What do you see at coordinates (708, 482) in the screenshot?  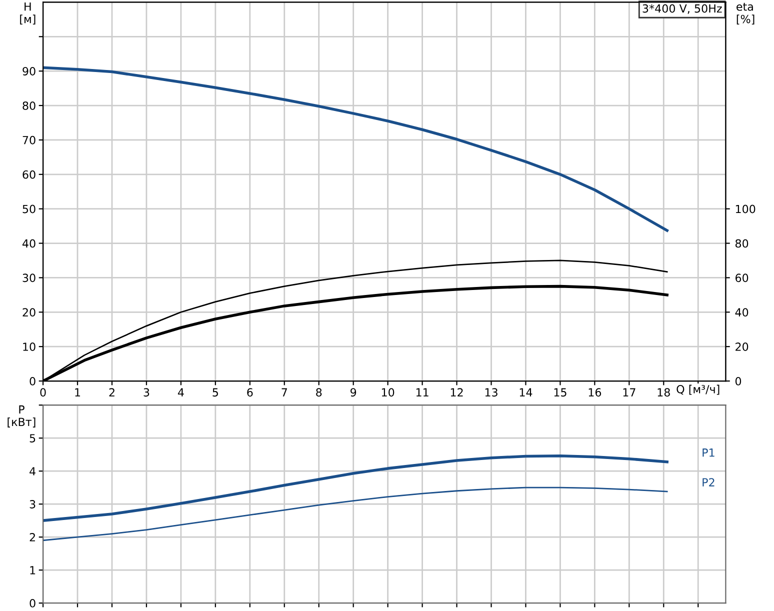 I see `text: P2` at bounding box center [708, 482].